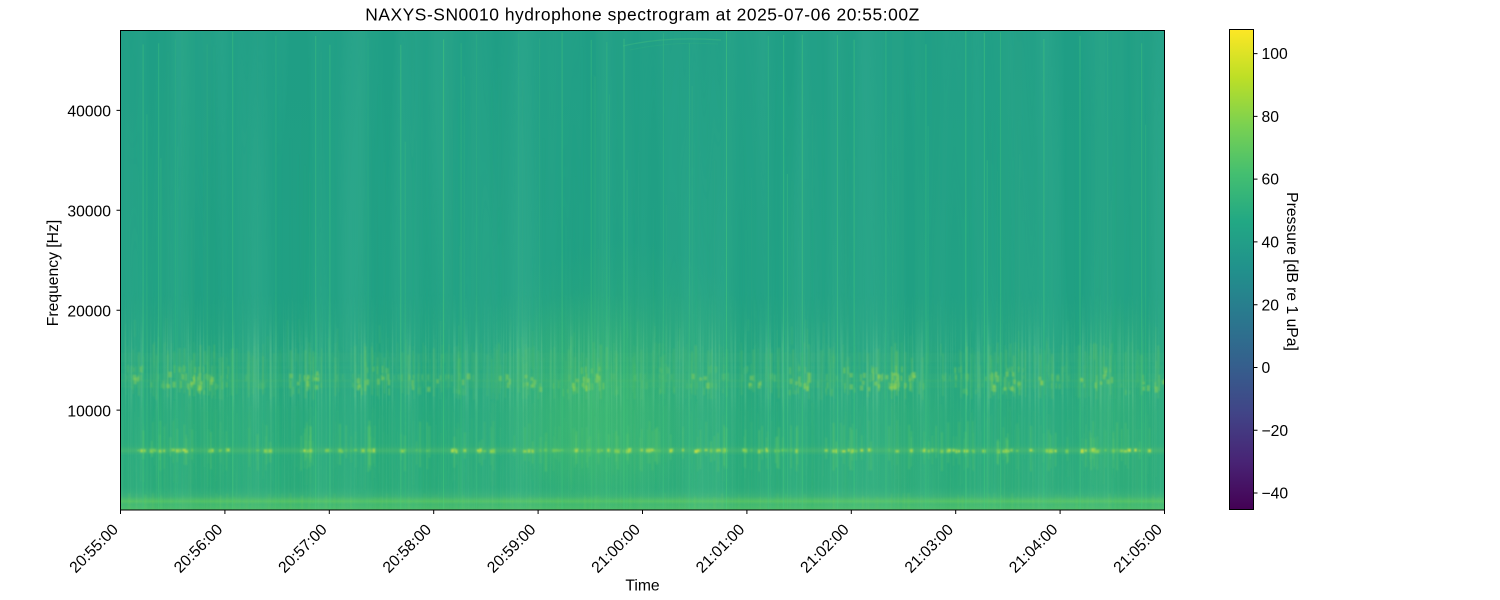 Image resolution: width=1500 pixels, height=600 pixels. I want to click on svg-text: −20, so click(1275, 431).